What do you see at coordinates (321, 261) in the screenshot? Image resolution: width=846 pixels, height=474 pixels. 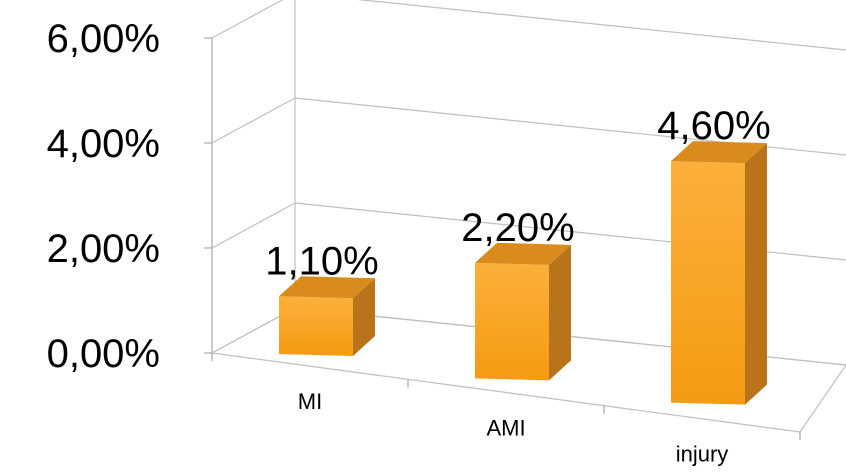 I see `data-label: 1,10%` at bounding box center [321, 261].